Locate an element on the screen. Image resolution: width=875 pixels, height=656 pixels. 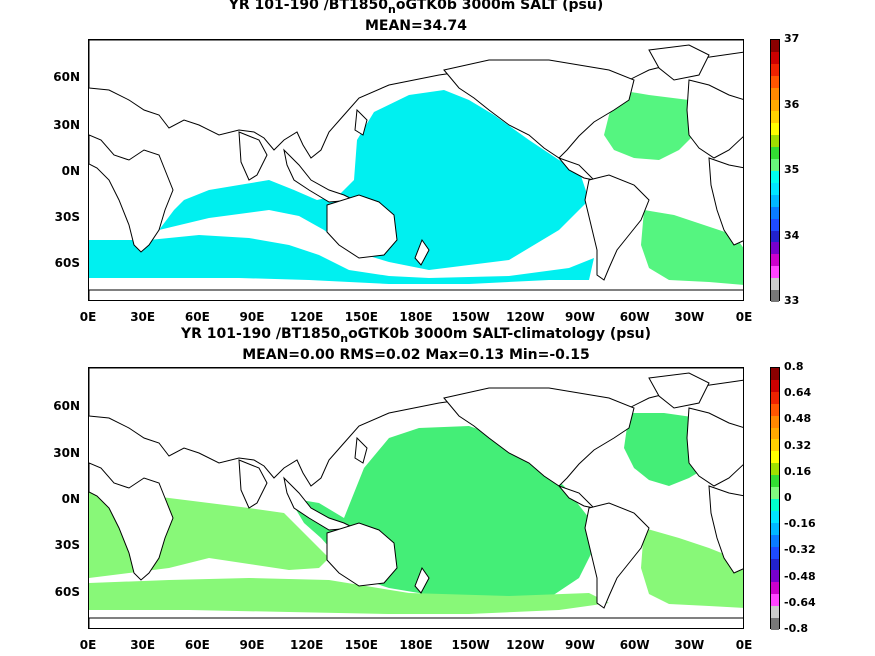
bottom-lon-label: 150W is located at coordinates (470, 645).